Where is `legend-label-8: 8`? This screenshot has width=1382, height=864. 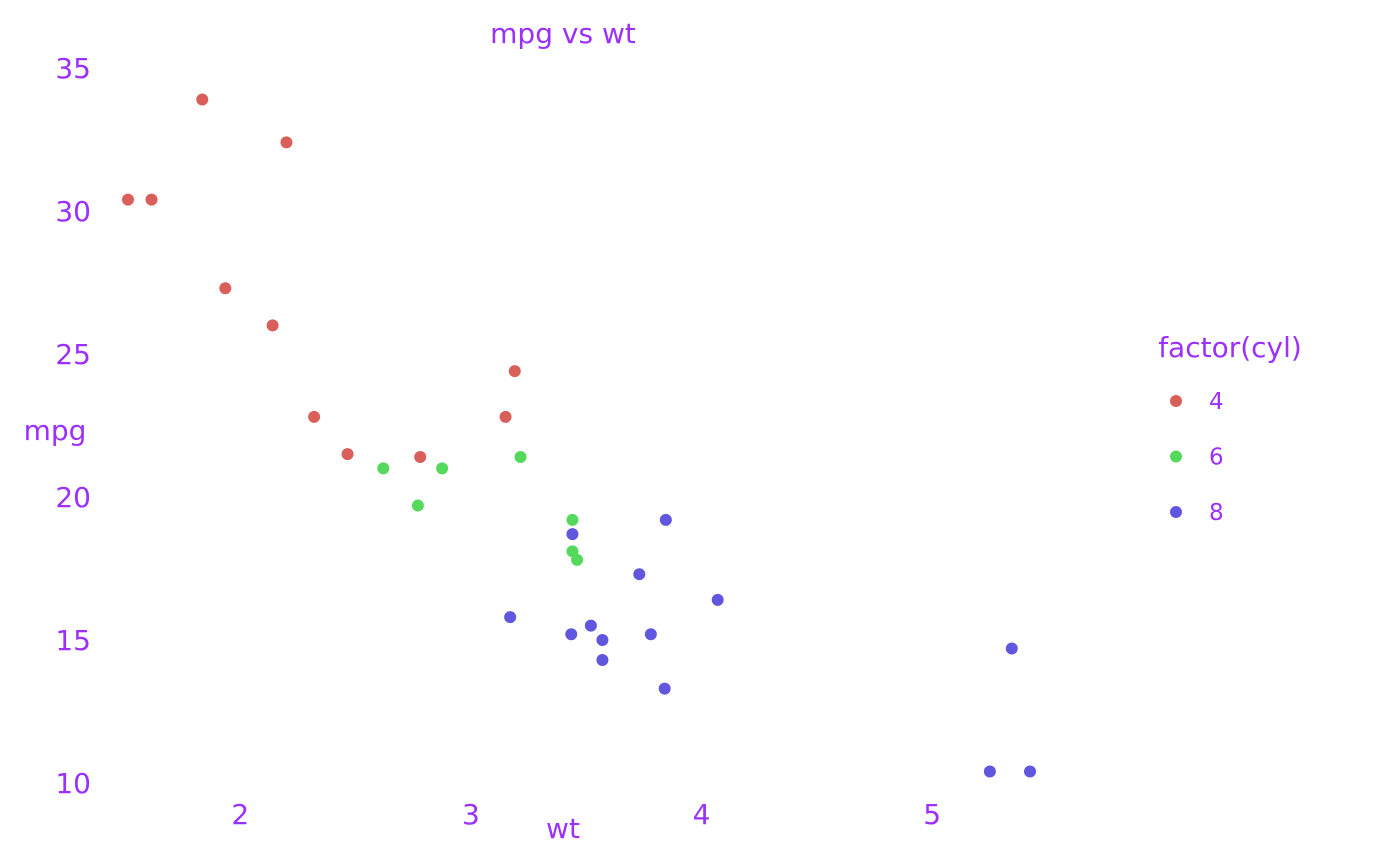
legend-label-8: 8 is located at coordinates (1216, 513).